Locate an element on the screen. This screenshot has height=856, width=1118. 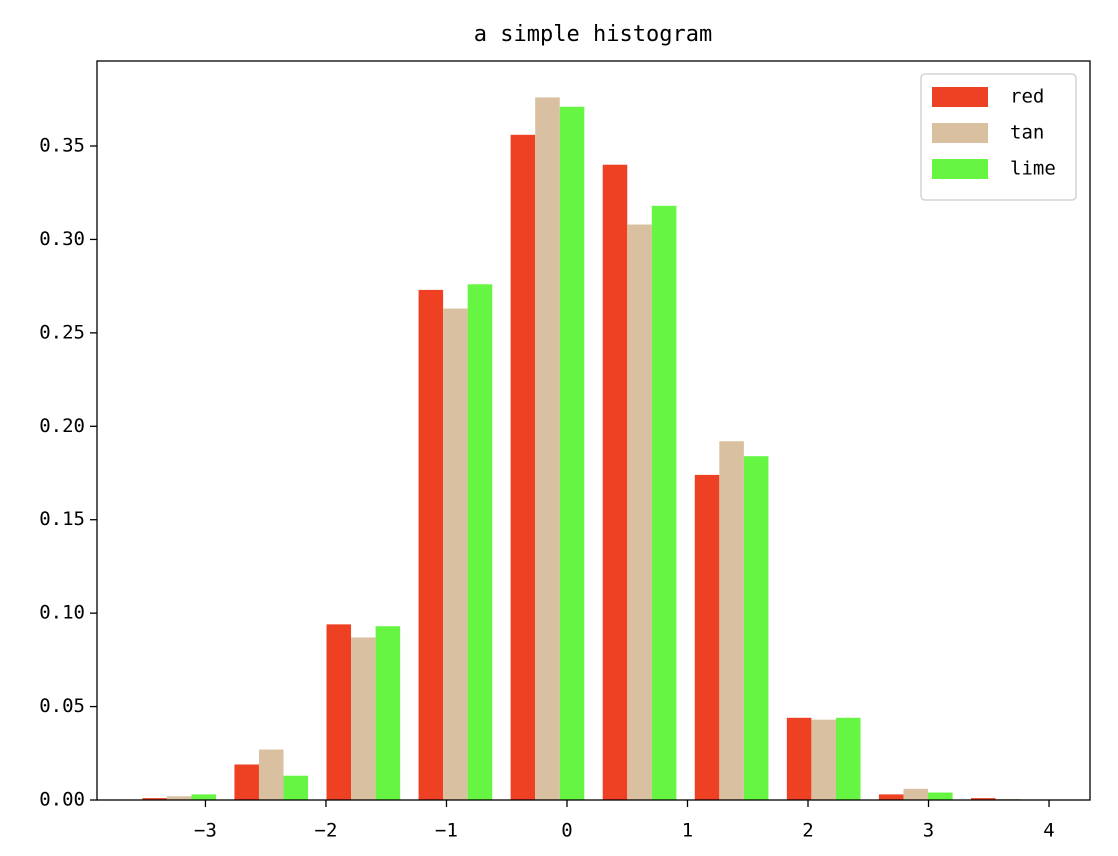
x-tick-label: 2 is located at coordinates (807, 831).